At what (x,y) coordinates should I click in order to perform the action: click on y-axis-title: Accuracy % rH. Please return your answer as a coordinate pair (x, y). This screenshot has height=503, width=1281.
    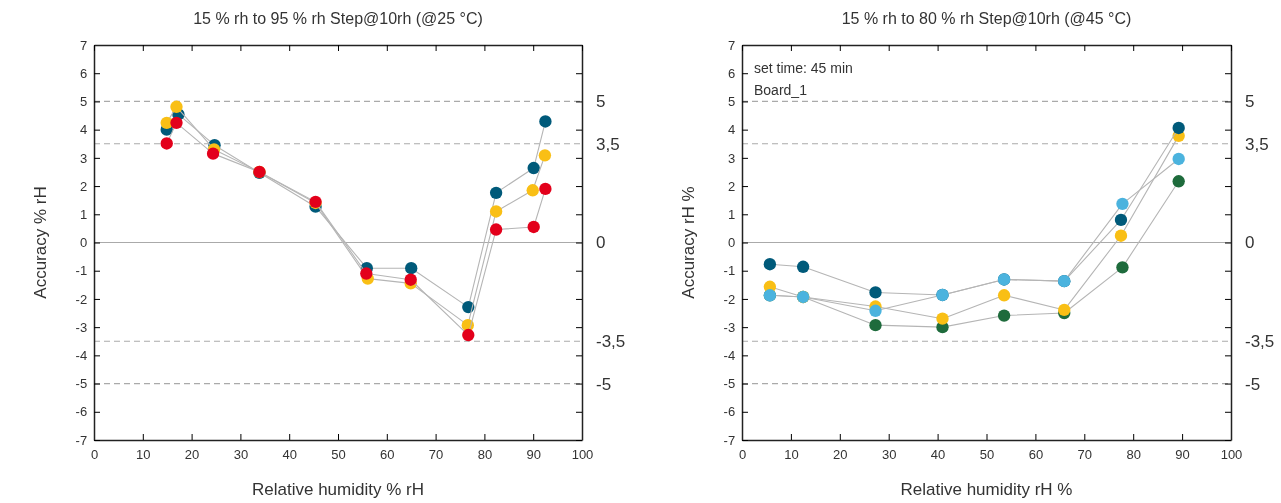
    Looking at the image, I should click on (40, 242).